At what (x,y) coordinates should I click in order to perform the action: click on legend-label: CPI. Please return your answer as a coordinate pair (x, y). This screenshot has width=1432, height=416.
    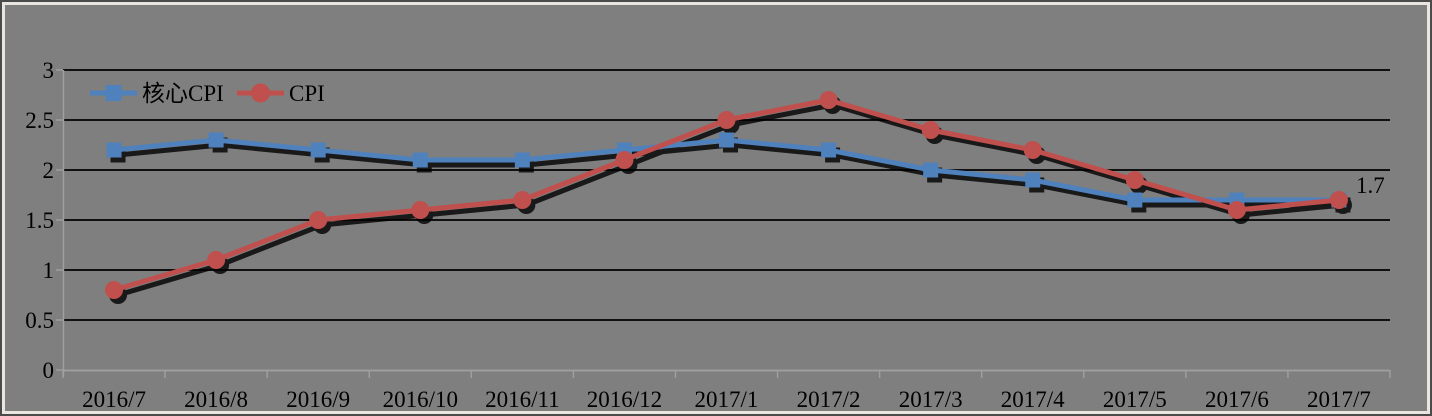
    Looking at the image, I should click on (307, 93).